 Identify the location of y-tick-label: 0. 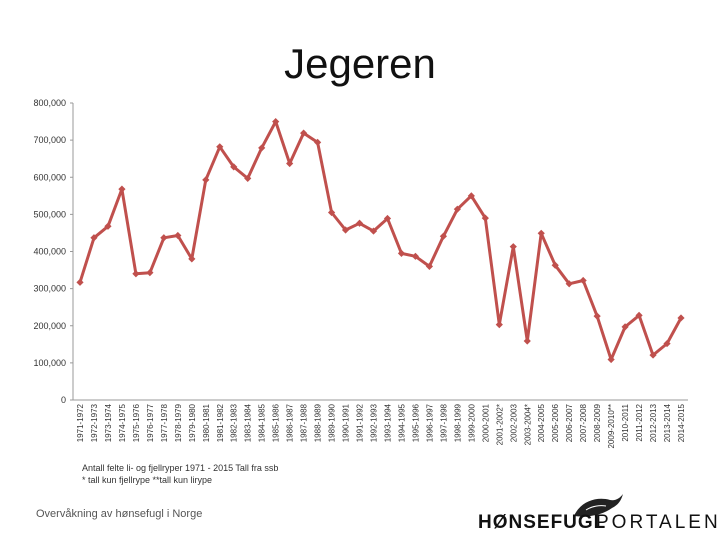
(63, 400).